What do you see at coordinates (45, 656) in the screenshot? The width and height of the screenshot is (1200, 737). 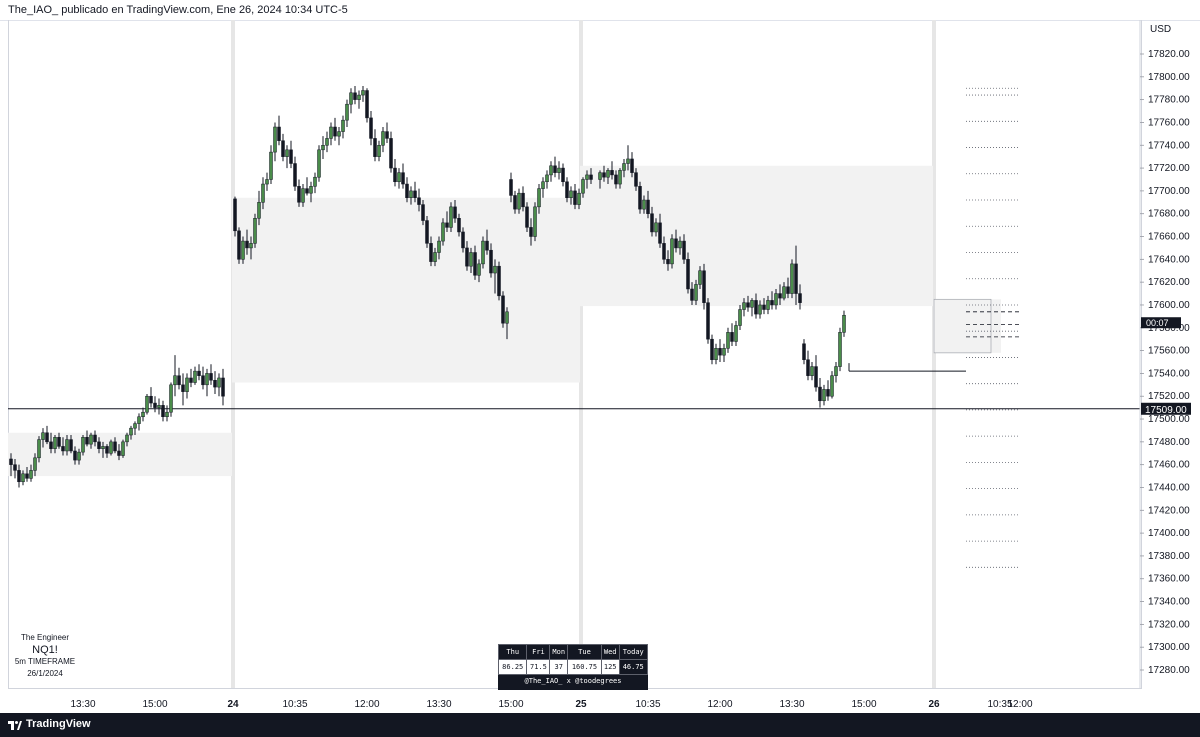 I see `info-box: The Engineer NQ1! 5m TIMEFRAME 26/1/2024` at bounding box center [45, 656].